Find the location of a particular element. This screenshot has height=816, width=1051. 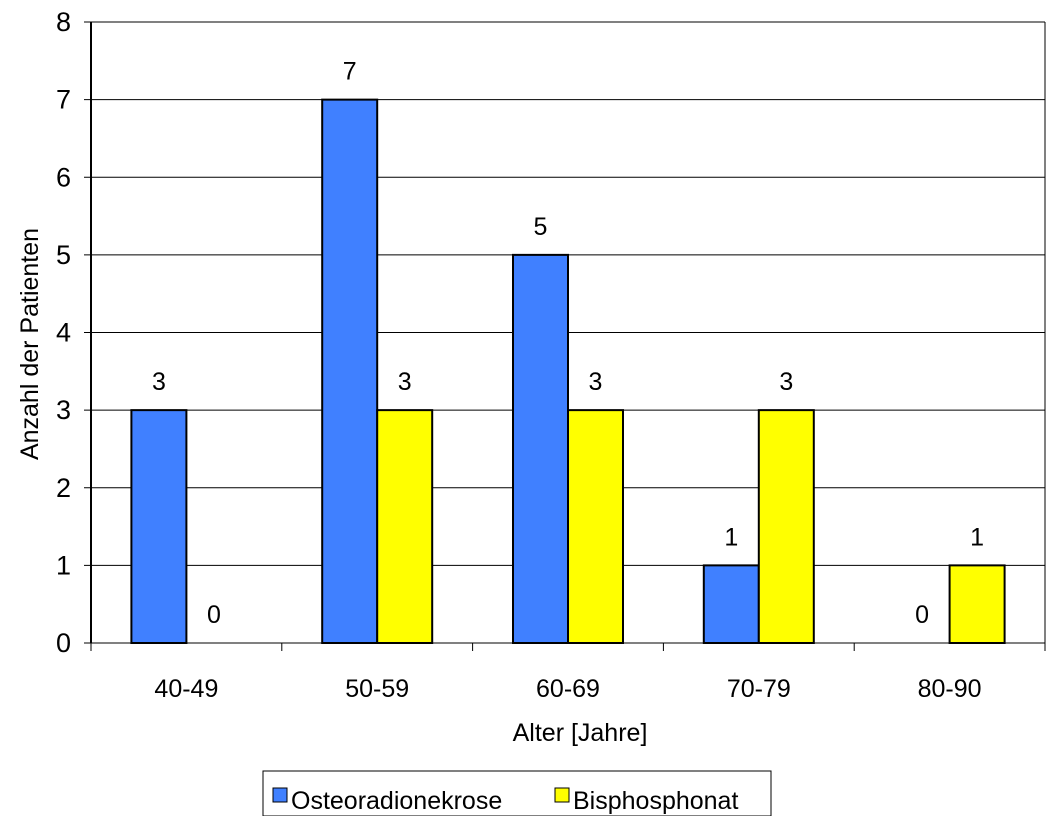

x-tick-label: 40-49 is located at coordinates (186, 689).